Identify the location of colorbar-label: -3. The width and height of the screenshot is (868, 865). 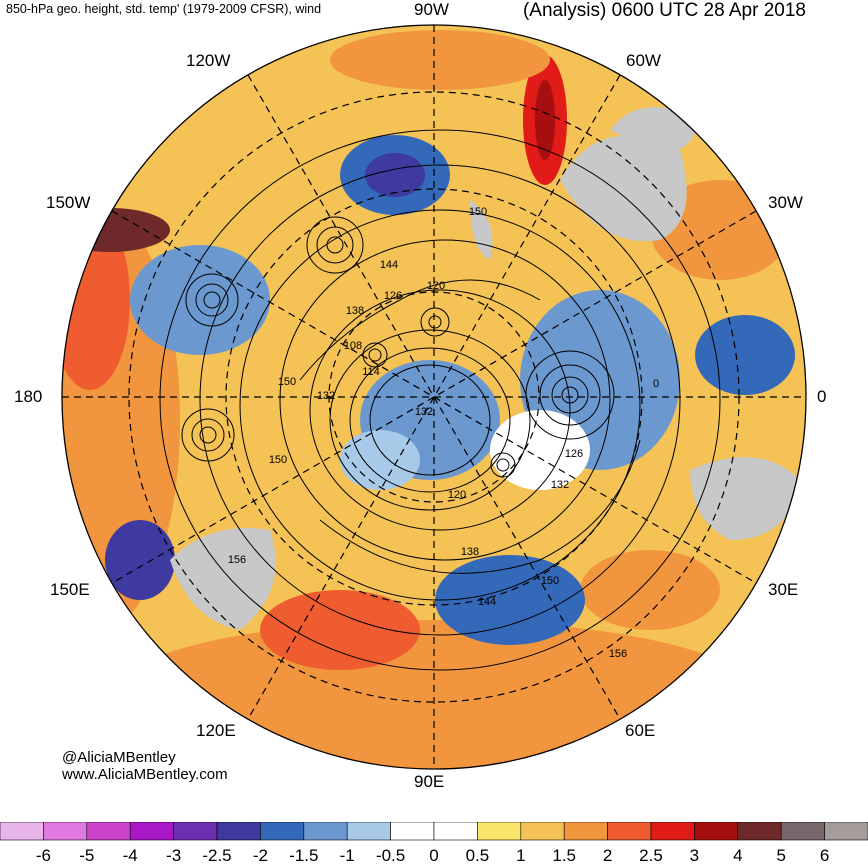
(173, 855).